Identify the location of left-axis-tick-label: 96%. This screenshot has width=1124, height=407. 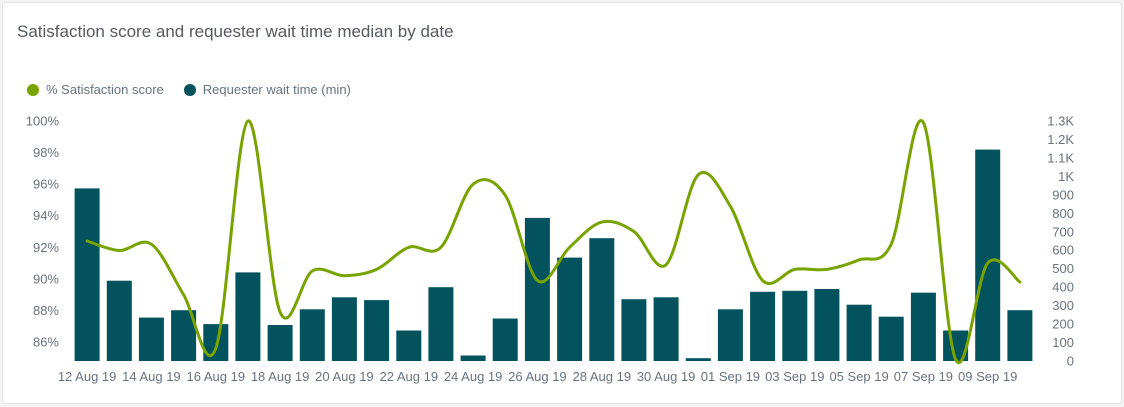
(46, 184).